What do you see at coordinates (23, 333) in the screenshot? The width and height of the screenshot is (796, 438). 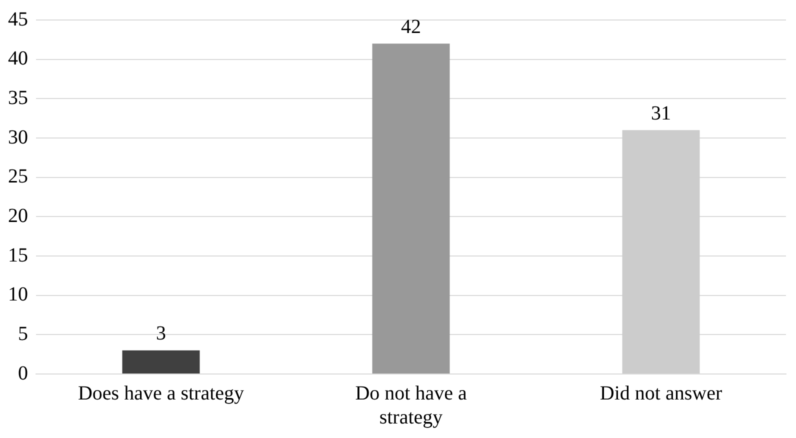 I see `y-tick-label: 5` at bounding box center [23, 333].